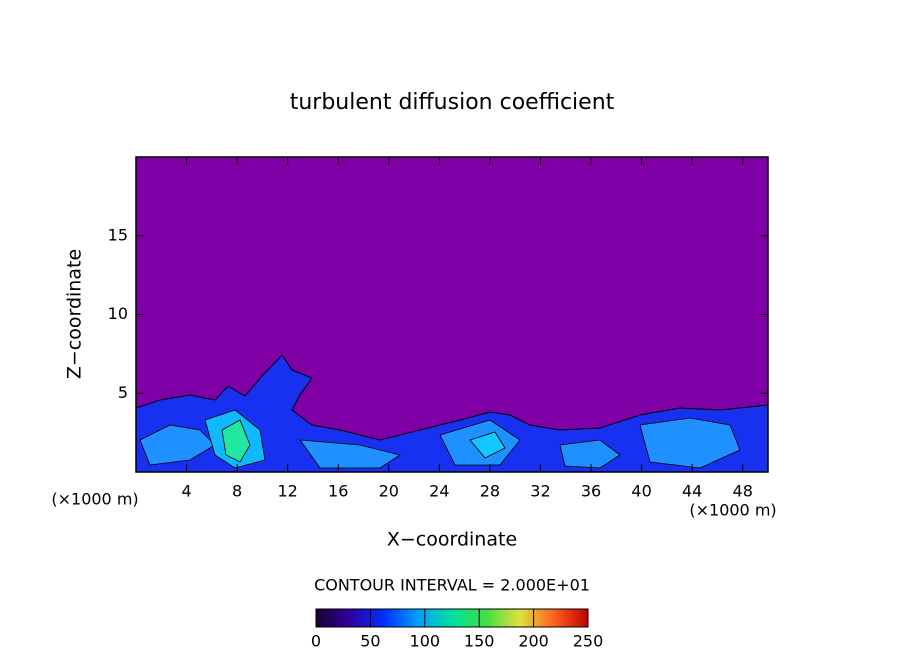  What do you see at coordinates (338, 491) in the screenshot?
I see `x-tick-label: 16` at bounding box center [338, 491].